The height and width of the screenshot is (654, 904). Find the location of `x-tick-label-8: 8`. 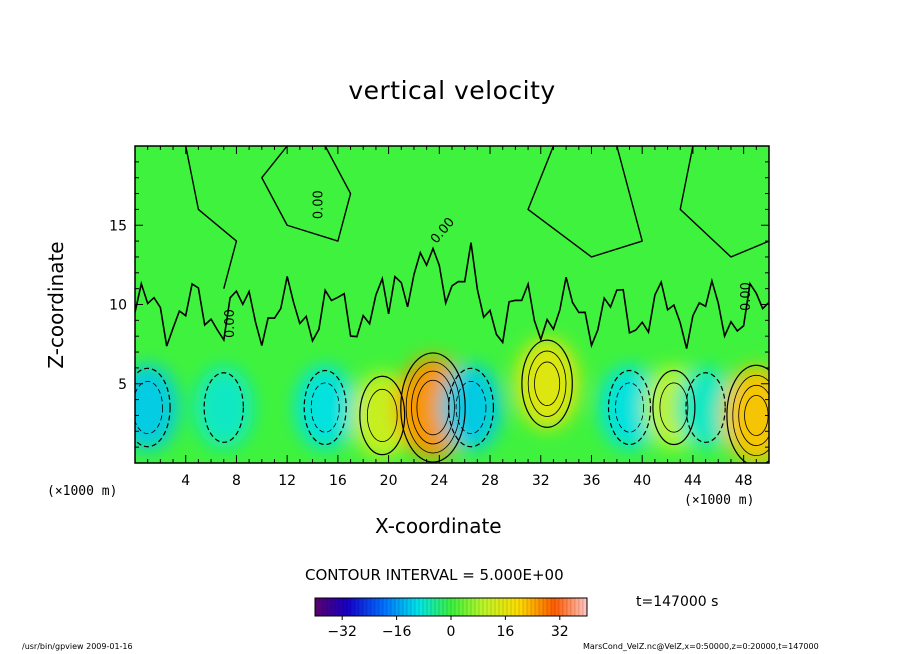

x-tick-label-8: 8 is located at coordinates (236, 481).